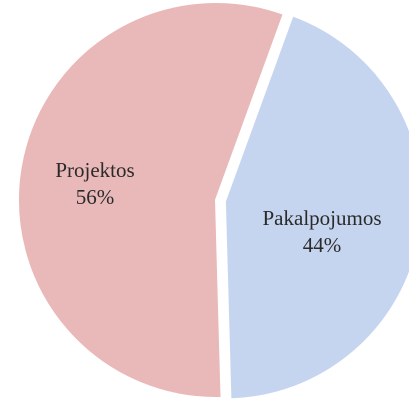 This screenshot has width=409, height=403. What do you see at coordinates (95, 197) in the screenshot?
I see `slice-value-projektos: 56%` at bounding box center [95, 197].